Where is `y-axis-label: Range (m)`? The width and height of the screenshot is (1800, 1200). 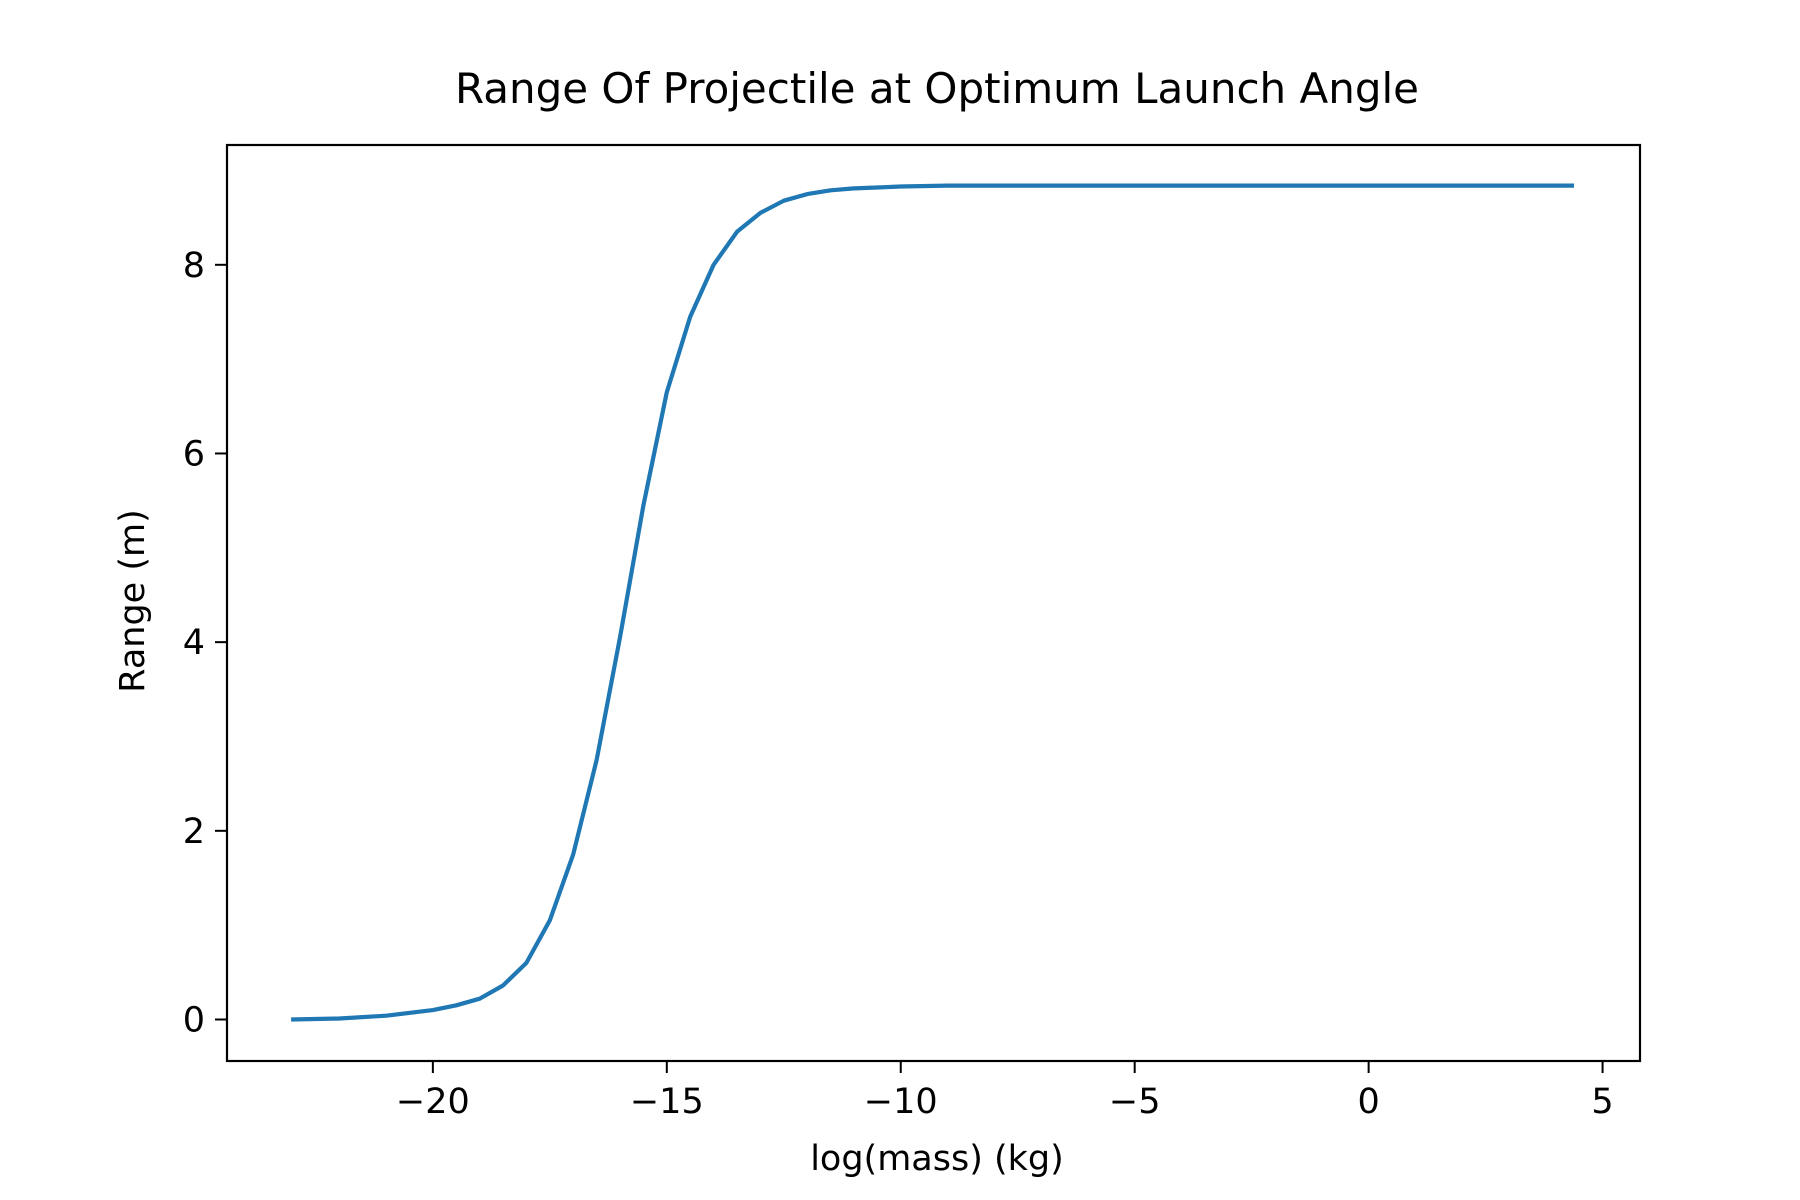
y-axis-label: Range (m) is located at coordinates (133, 600).